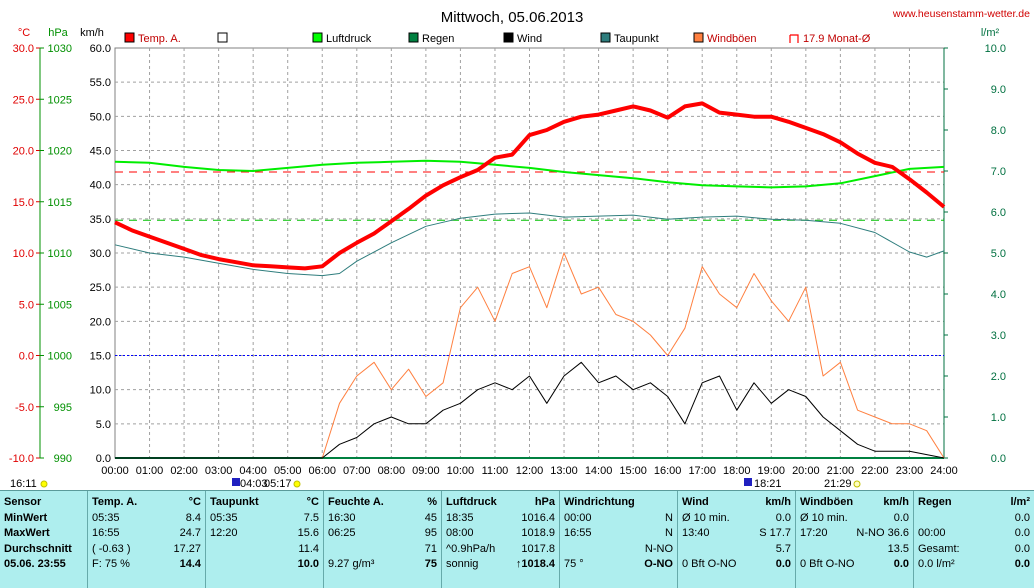 Image resolution: width=1034 pixels, height=588 pixels. Describe the element at coordinates (995, 49) in the screenshot. I see `rain-tick-label: 10.0` at that location.